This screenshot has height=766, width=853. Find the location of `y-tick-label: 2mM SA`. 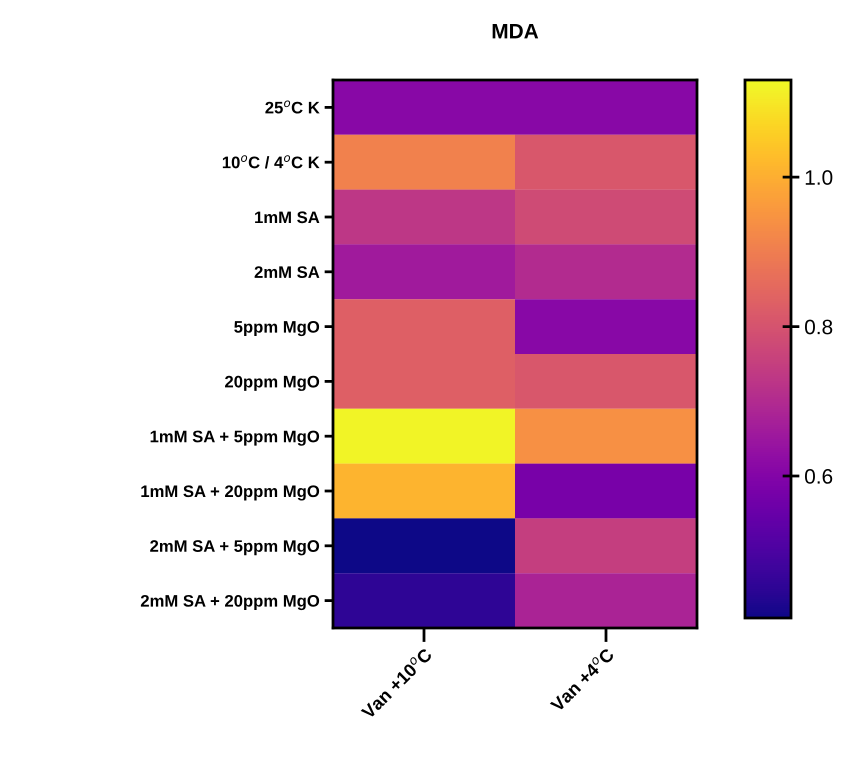

y-tick-label: 2mM SA is located at coordinates (287, 272).